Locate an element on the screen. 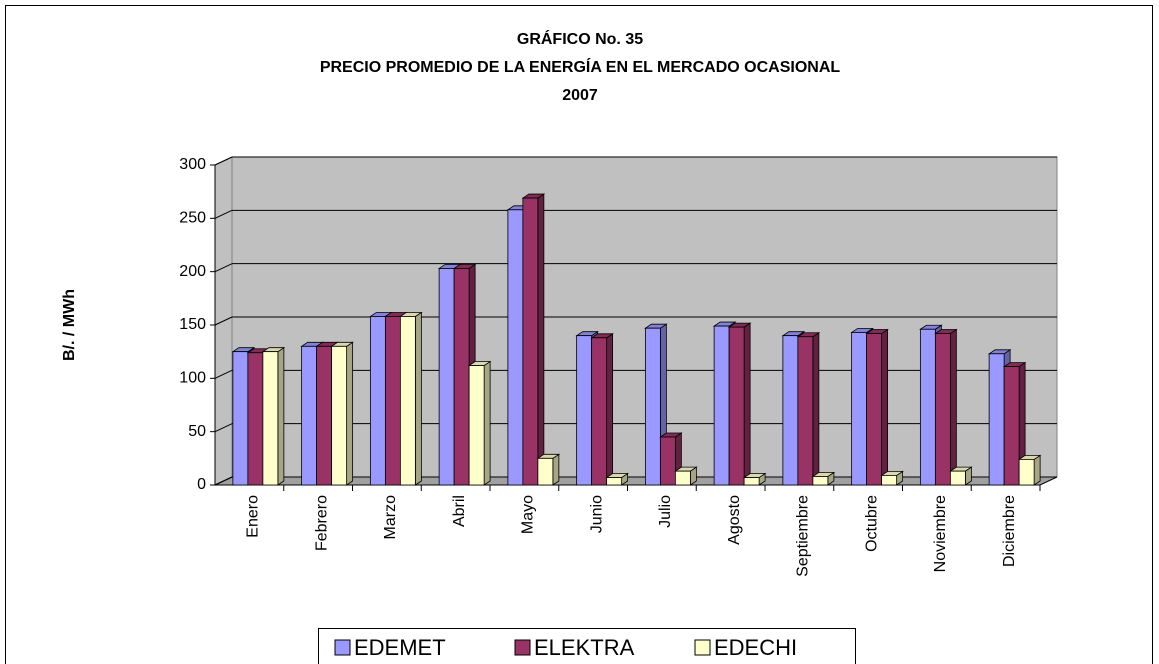 The height and width of the screenshot is (664, 1159). legend-label: ELEKTRA is located at coordinates (584, 647).